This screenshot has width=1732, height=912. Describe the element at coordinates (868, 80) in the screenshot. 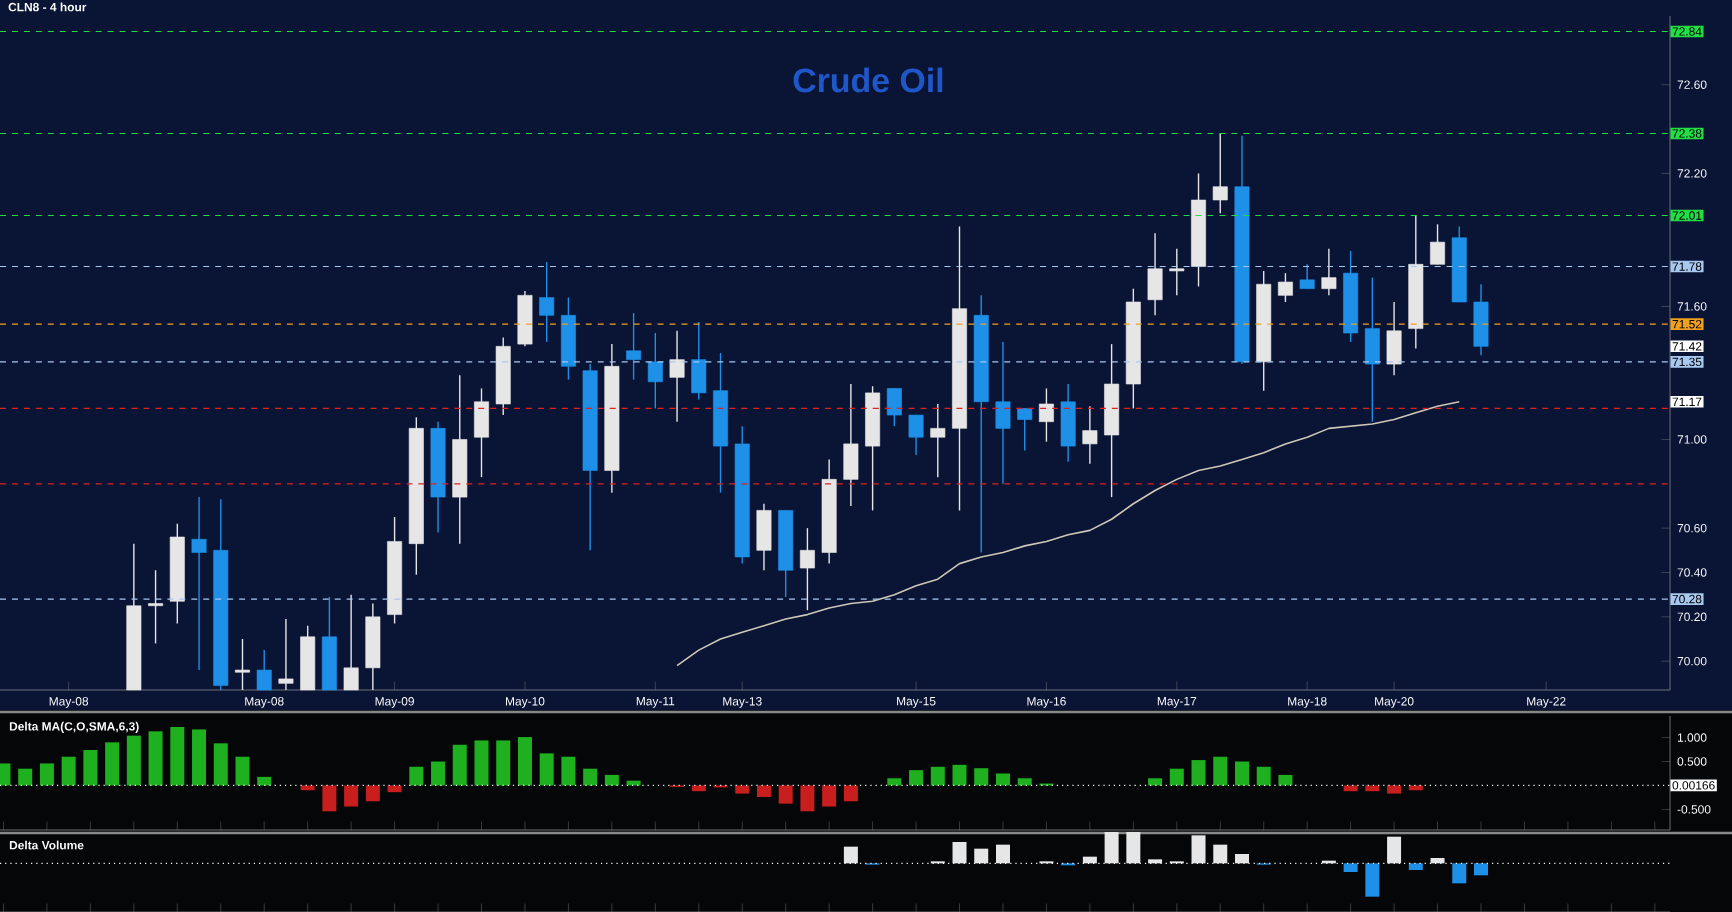

I see `text: Crude Oil` at that location.